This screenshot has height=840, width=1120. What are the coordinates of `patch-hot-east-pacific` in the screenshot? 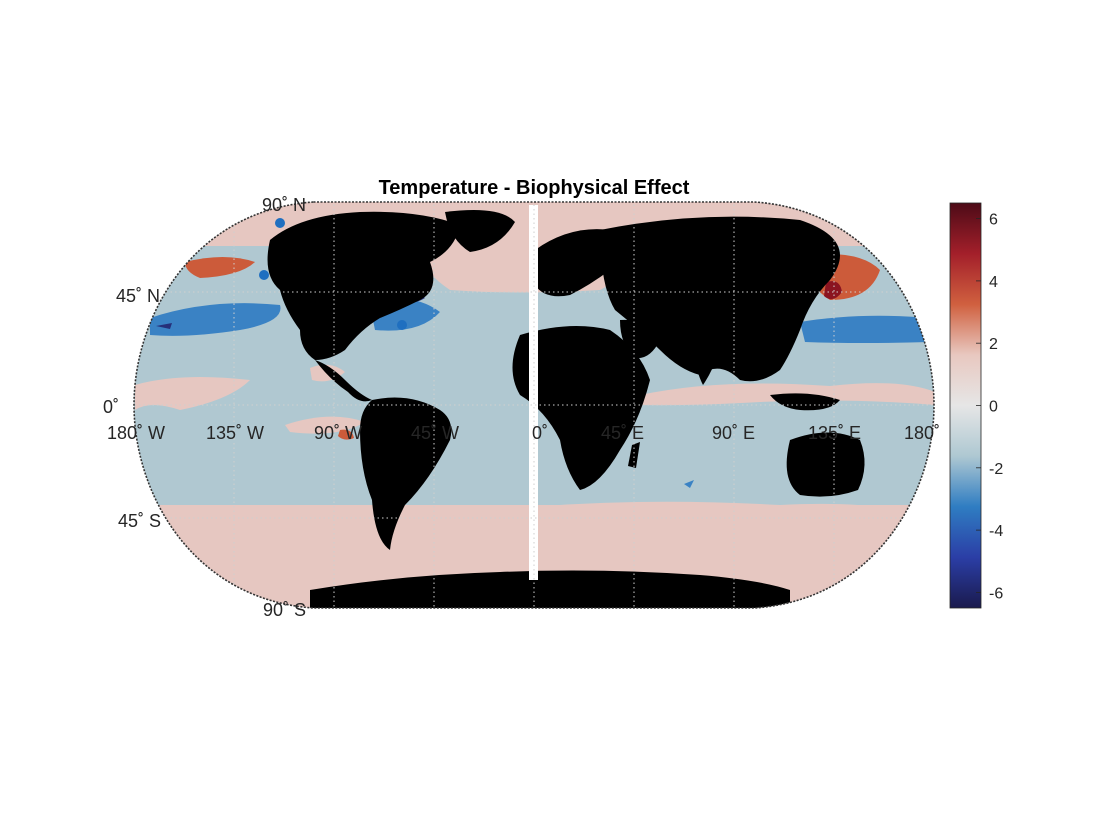 It's located at (346, 434).